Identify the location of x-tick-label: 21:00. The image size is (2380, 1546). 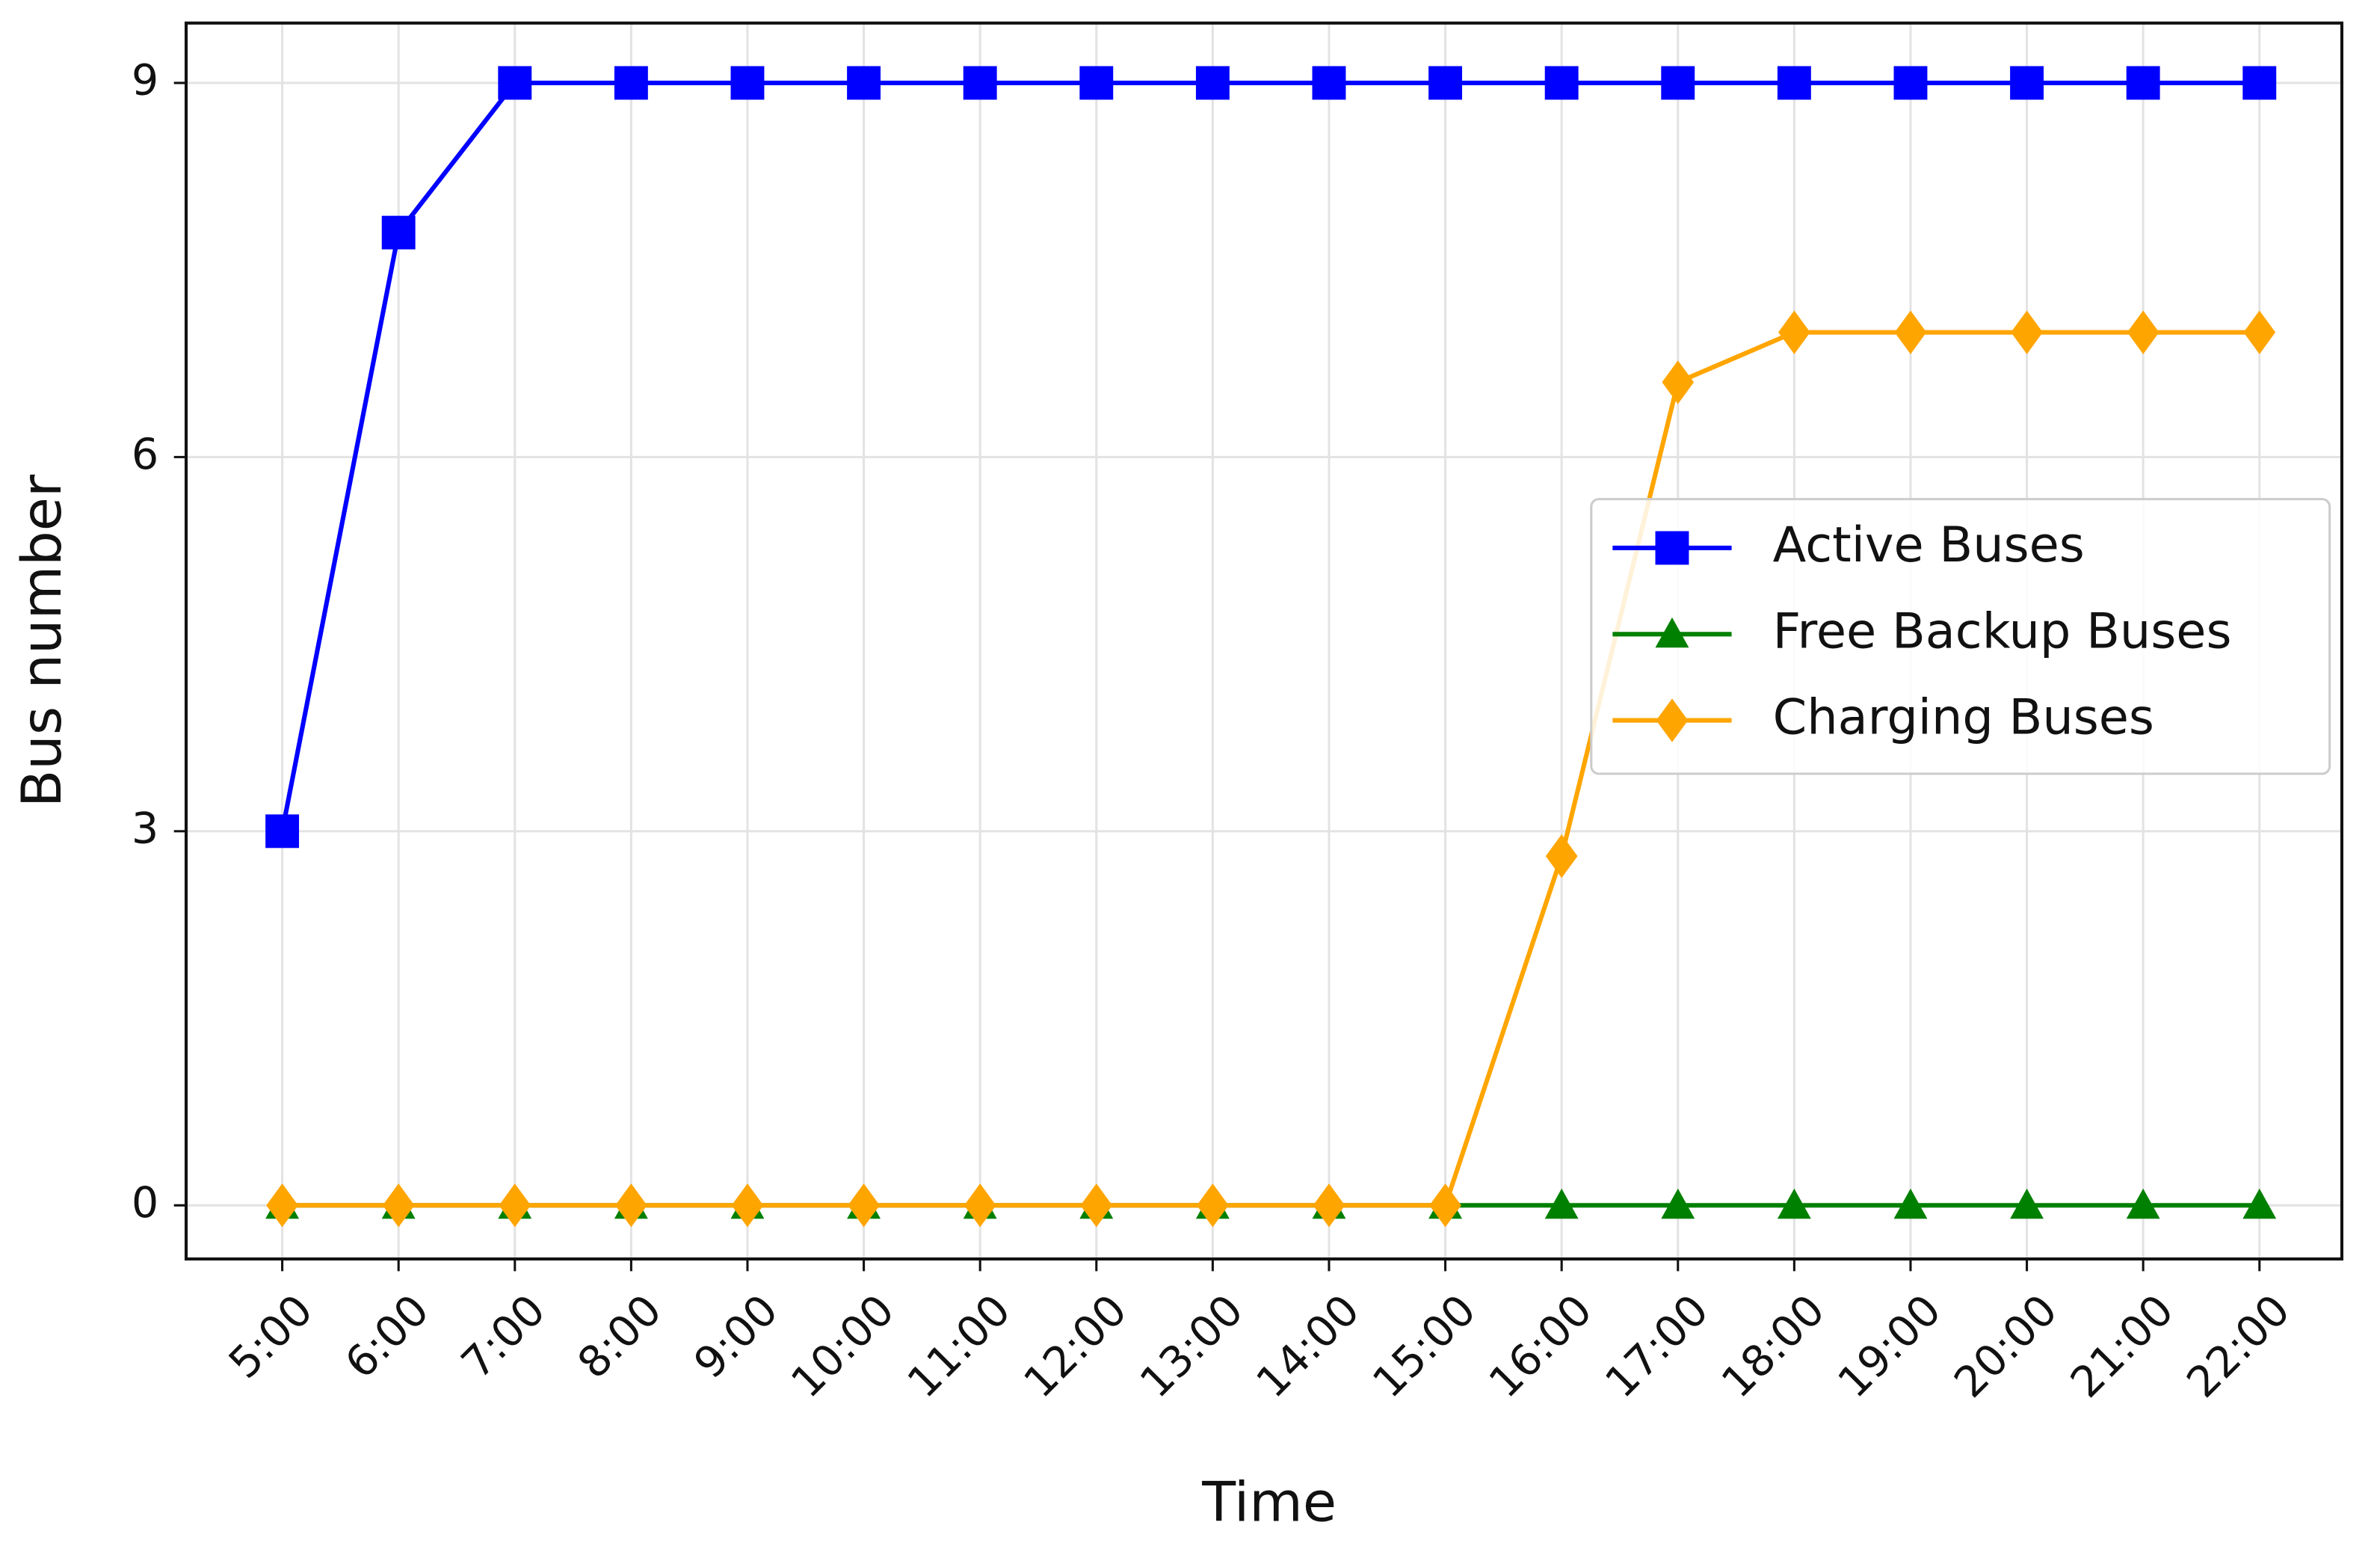
(2122, 1347).